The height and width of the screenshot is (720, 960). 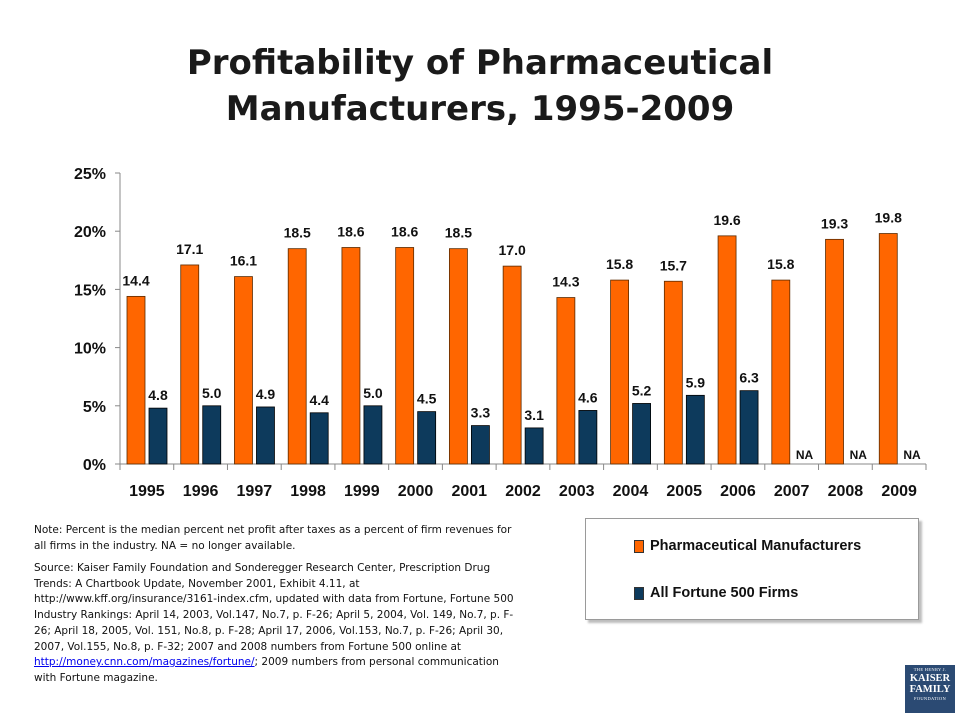 What do you see at coordinates (684, 491) in the screenshot?
I see `x-tick-label: 2005` at bounding box center [684, 491].